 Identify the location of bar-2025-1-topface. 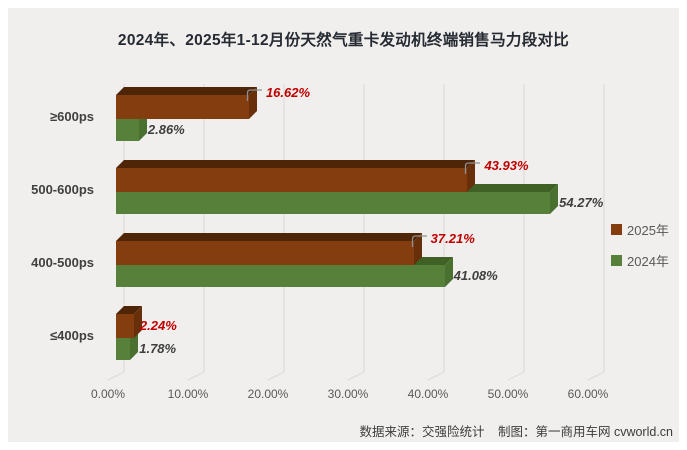
(296, 164).